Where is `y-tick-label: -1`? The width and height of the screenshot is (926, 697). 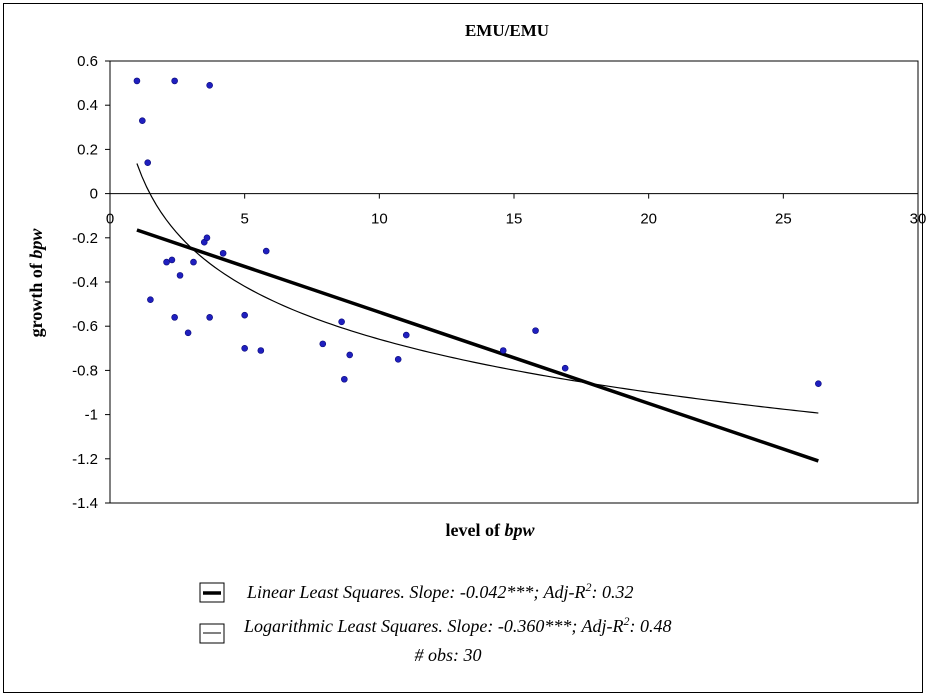 y-tick-label: -1 is located at coordinates (91, 415).